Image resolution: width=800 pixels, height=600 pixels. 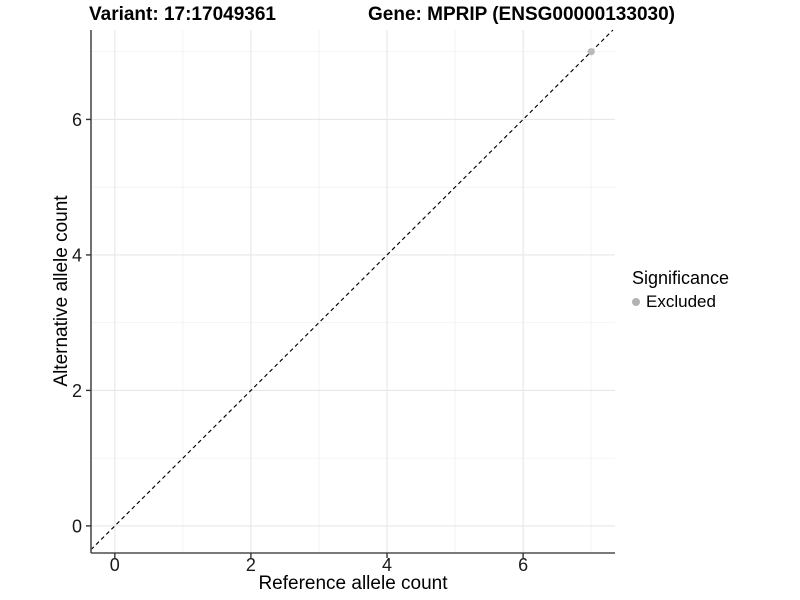 What do you see at coordinates (61, 291) in the screenshot?
I see `y-axis-title: Alternative allele count` at bounding box center [61, 291].